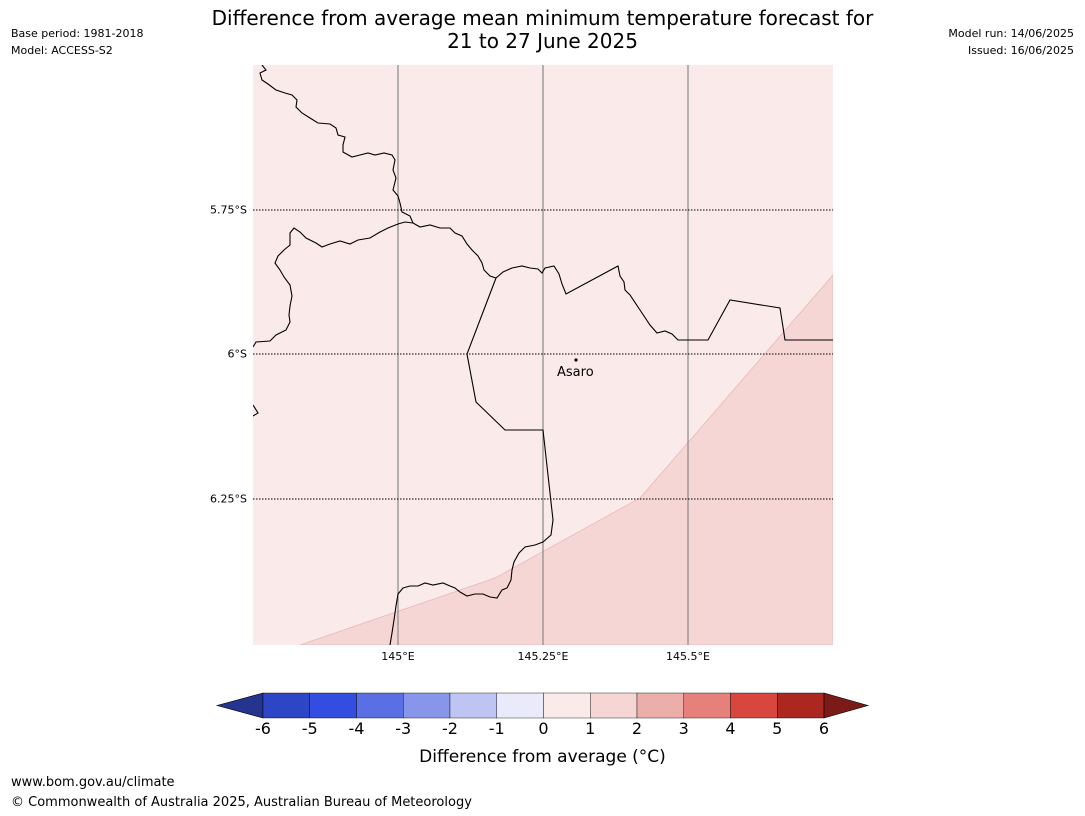 The width and height of the screenshot is (1085, 816). I want to click on boundary-west-fragment, so click(256, 410).